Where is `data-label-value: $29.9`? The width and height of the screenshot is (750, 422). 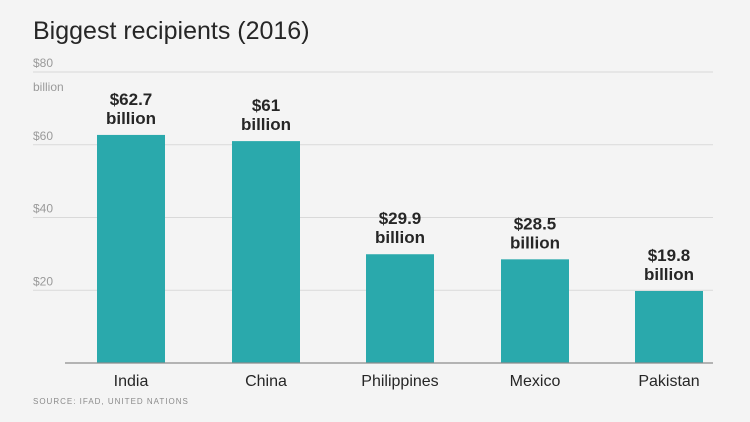 data-label-value: $29.9 is located at coordinates (400, 218).